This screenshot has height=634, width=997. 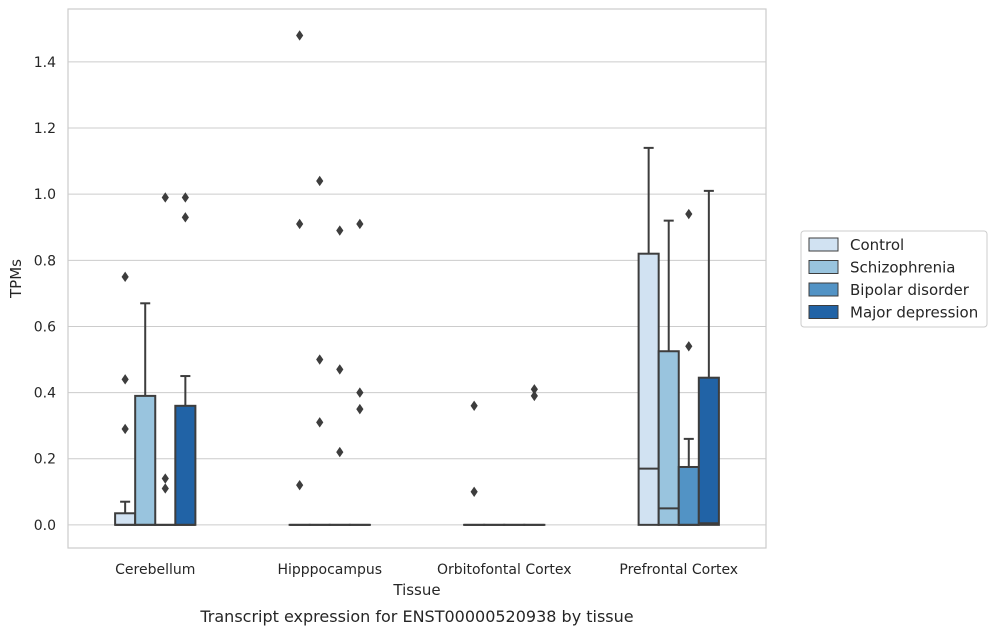 What do you see at coordinates (45, 129) in the screenshot?
I see `y-tick-label: 1.2` at bounding box center [45, 129].